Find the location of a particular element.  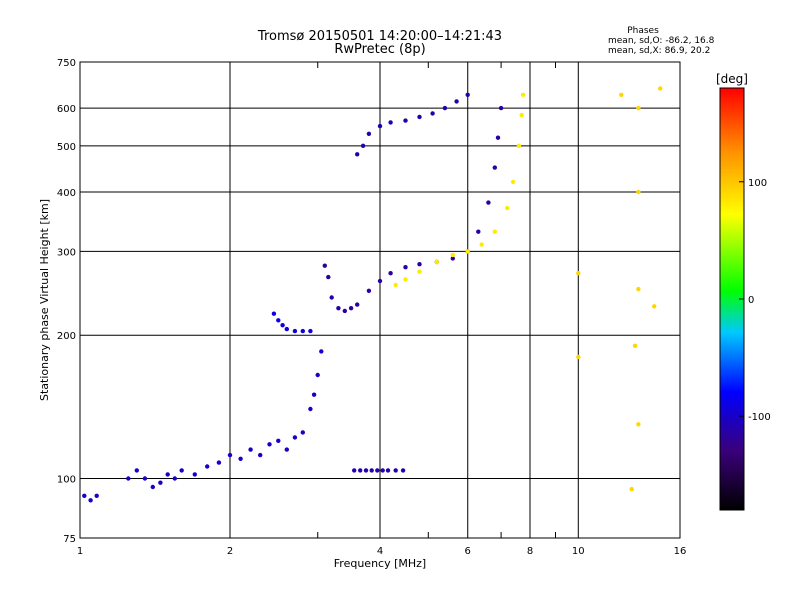

colorbar-tick-label: 0 is located at coordinates (751, 300).